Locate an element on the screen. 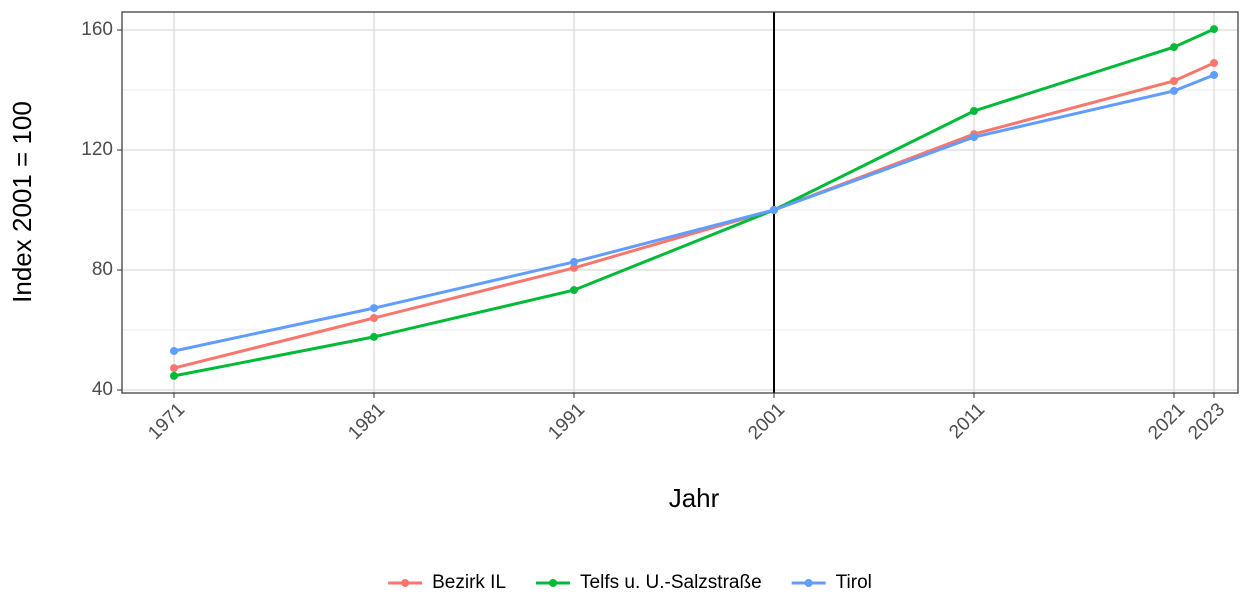 The width and height of the screenshot is (1254, 601). y-axis-label: Index 2001 = 100 is located at coordinates (22, 202).